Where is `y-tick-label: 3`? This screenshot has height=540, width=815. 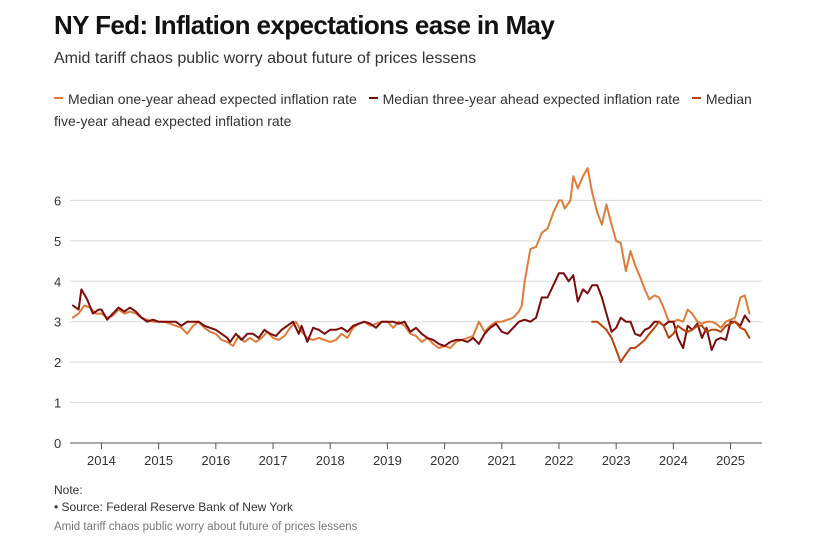
y-tick-label: 3 is located at coordinates (57, 322).